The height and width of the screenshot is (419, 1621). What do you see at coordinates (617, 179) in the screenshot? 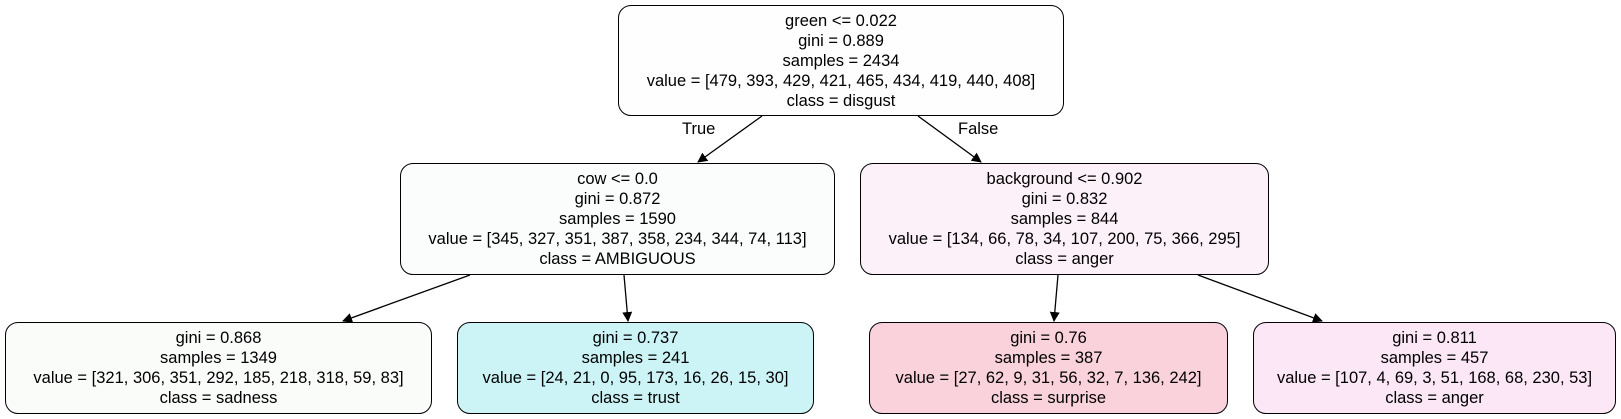
I see `node-split: cow <= 0.0` at bounding box center [617, 179].